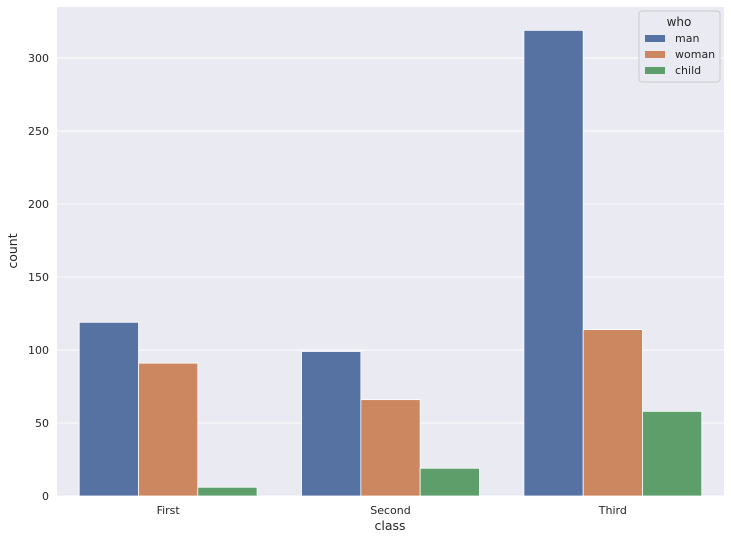 Image resolution: width=731 pixels, height=540 pixels. I want to click on legend-box, so click(679, 46).